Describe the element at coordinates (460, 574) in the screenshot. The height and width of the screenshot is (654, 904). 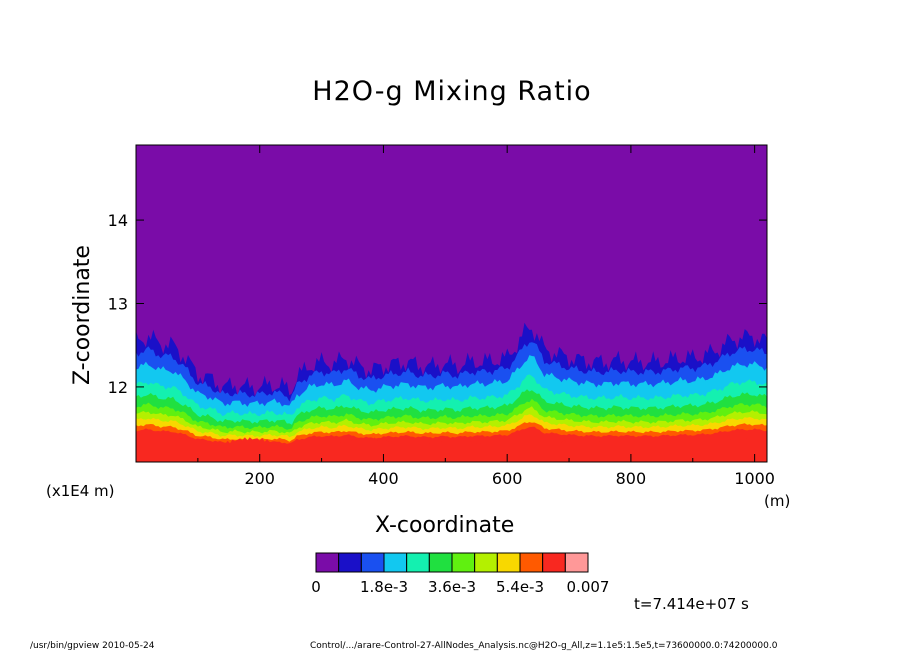
I see `colorbar: 0 1.8e-3 3.6e-3 5.4e-3 0.007` at that location.